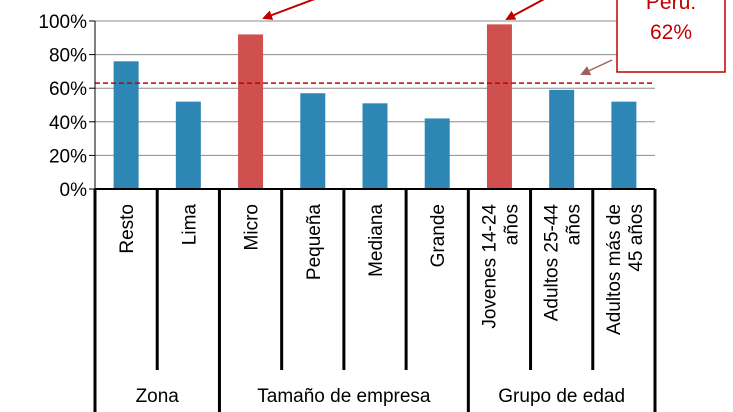 The width and height of the screenshot is (733, 412). What do you see at coordinates (437, 153) in the screenshot?
I see `bar-grande` at bounding box center [437, 153].